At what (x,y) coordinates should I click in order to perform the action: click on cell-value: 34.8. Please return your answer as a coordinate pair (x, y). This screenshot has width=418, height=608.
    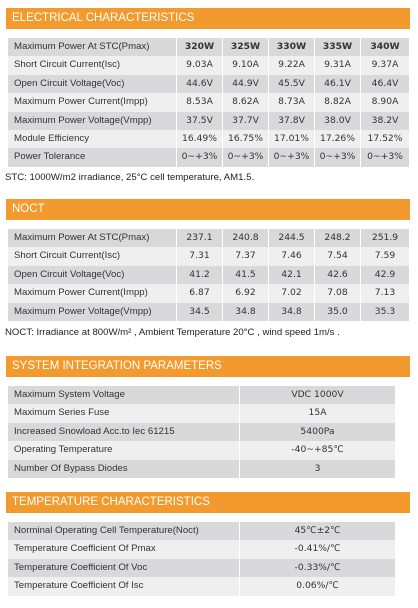
    Looking at the image, I should click on (292, 311).